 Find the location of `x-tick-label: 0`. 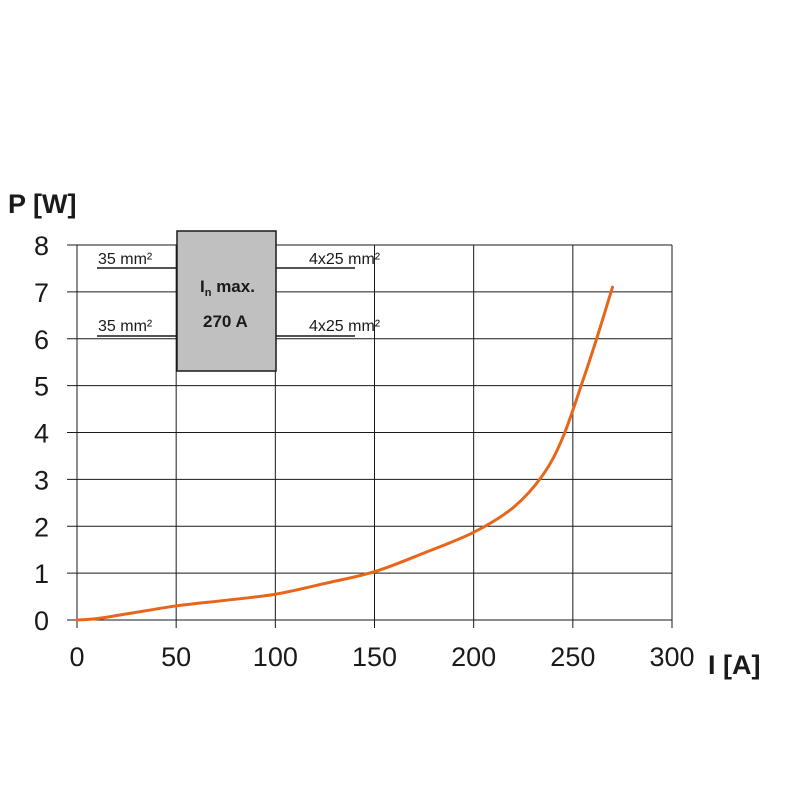

x-tick-label: 0 is located at coordinates (76, 657).